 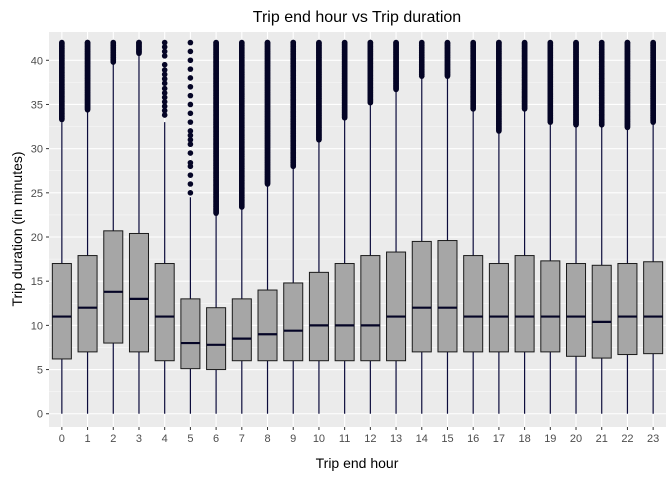 I want to click on x-tick-label: 3, so click(x=139, y=439).